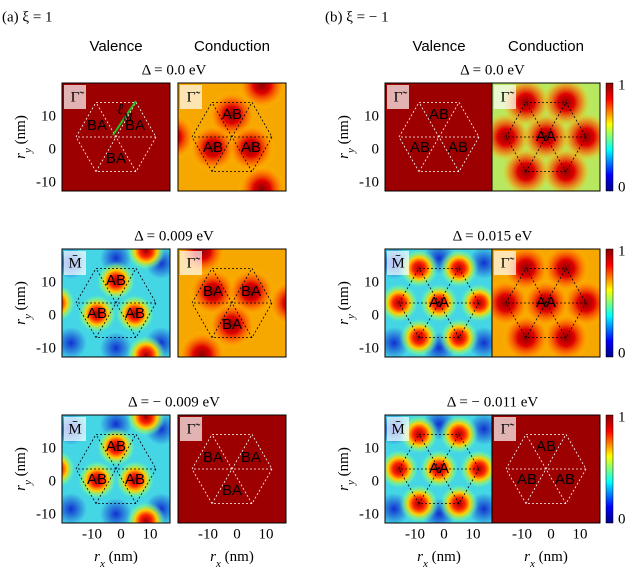  What do you see at coordinates (218, 564) in the screenshot?
I see `subscript: x` at bounding box center [218, 564].